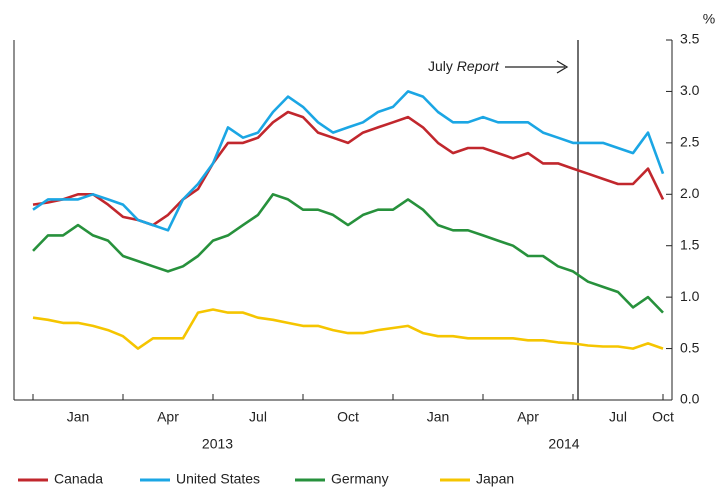 The height and width of the screenshot is (493, 725). What do you see at coordinates (563, 444) in the screenshot?
I see `year-label: 2014` at bounding box center [563, 444].